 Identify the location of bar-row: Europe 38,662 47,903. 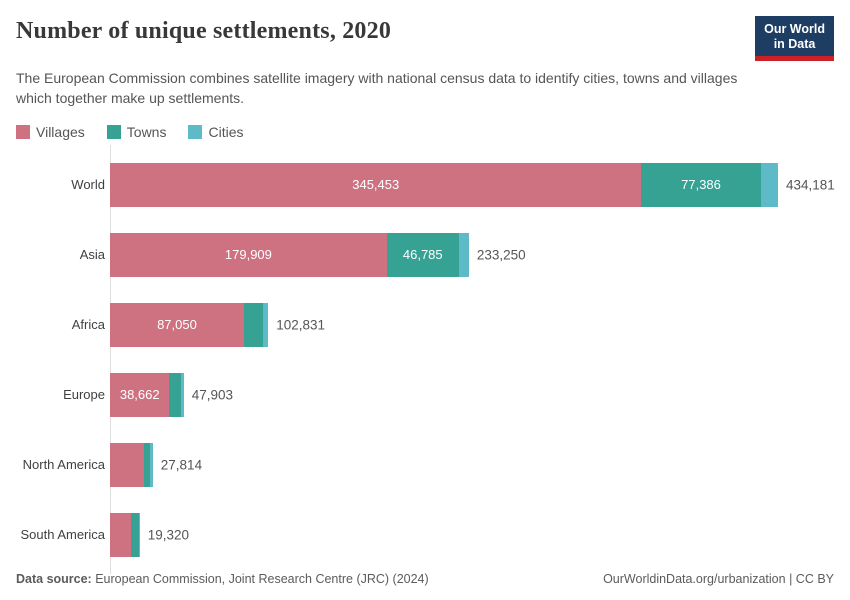
(425, 395).